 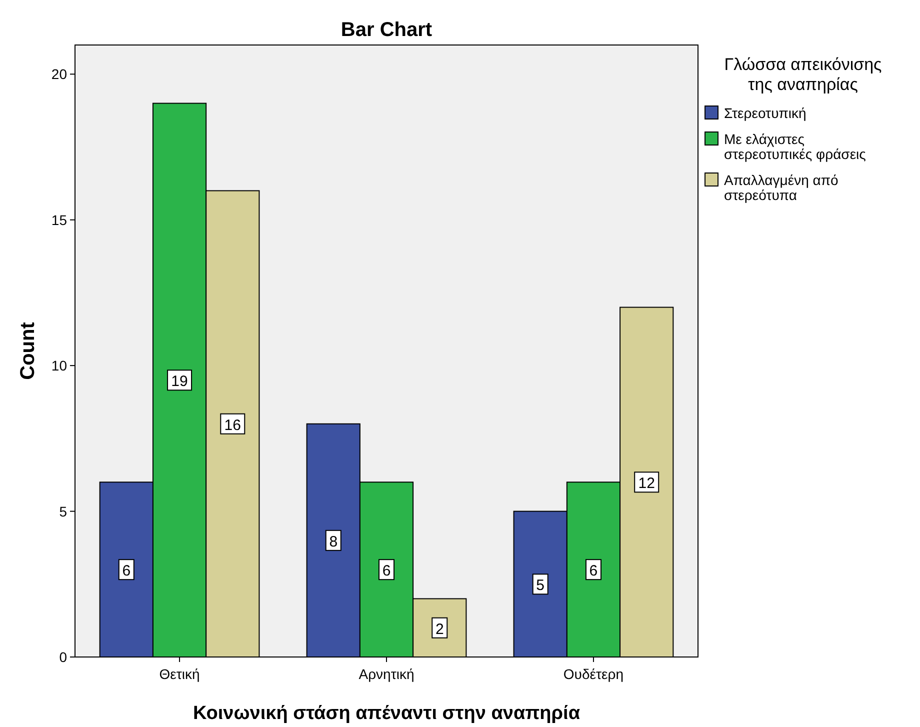 I want to click on legend-label: Με ελάχιστες στερεοτυπικές φράσεις, so click(x=795, y=146).